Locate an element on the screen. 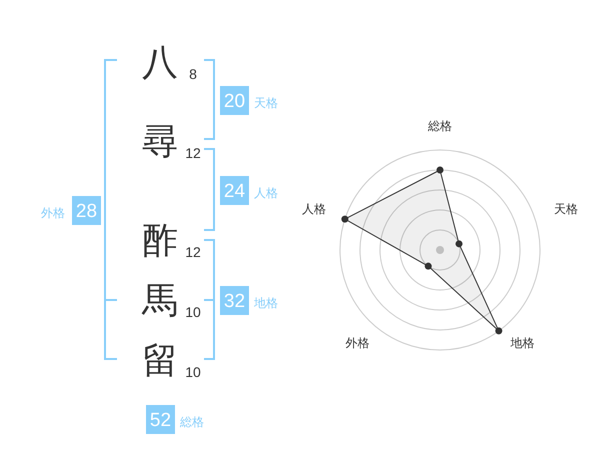 The height and width of the screenshot is (470, 600). category-label: 尋 is located at coordinates (160, 141).